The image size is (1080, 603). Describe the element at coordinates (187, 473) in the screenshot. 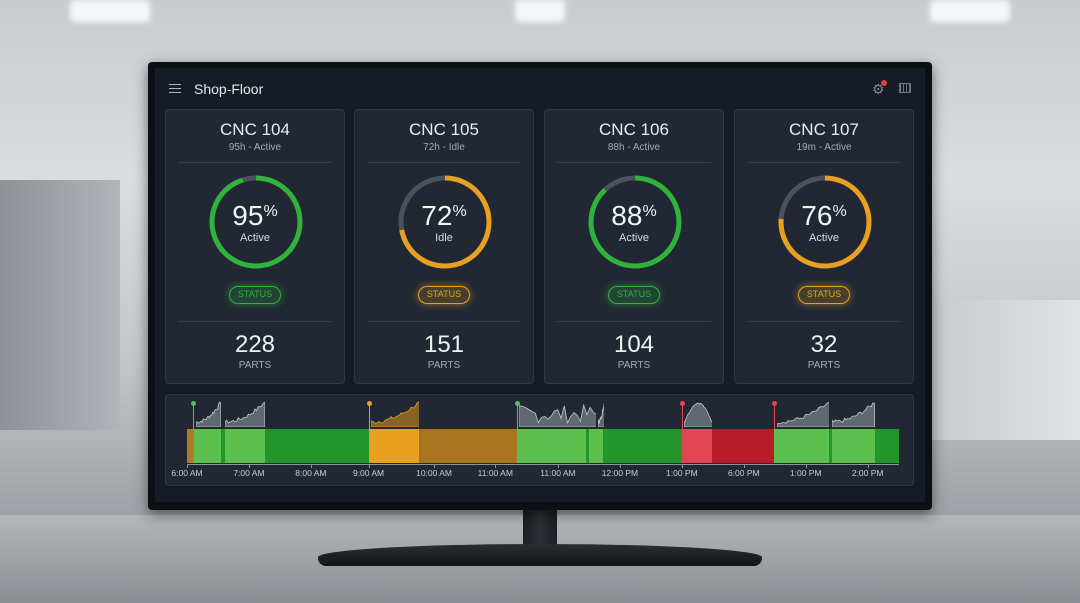

I see `axis-tick-label: 6:00 AM` at that location.